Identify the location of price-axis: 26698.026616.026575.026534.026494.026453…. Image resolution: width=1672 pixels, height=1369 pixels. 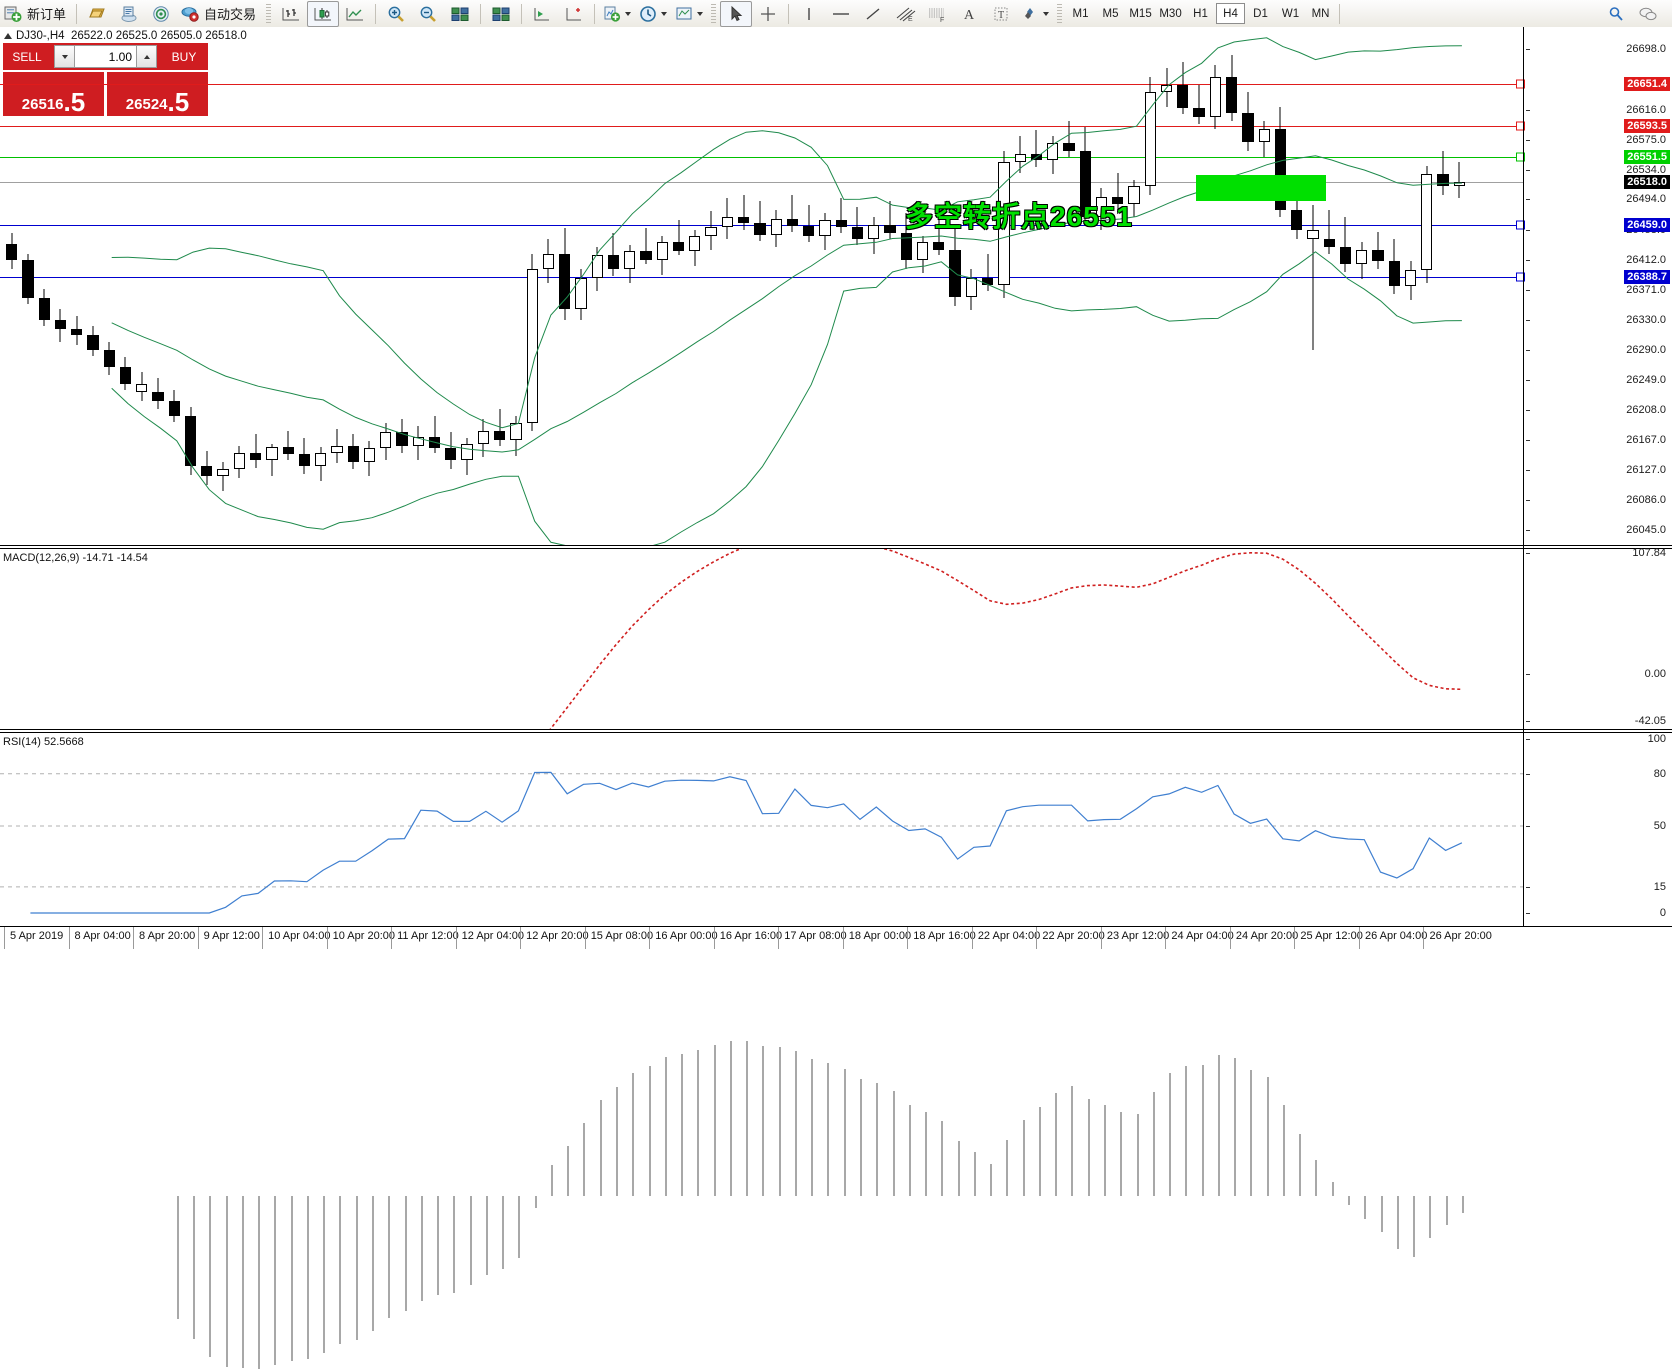
(1598, 488).